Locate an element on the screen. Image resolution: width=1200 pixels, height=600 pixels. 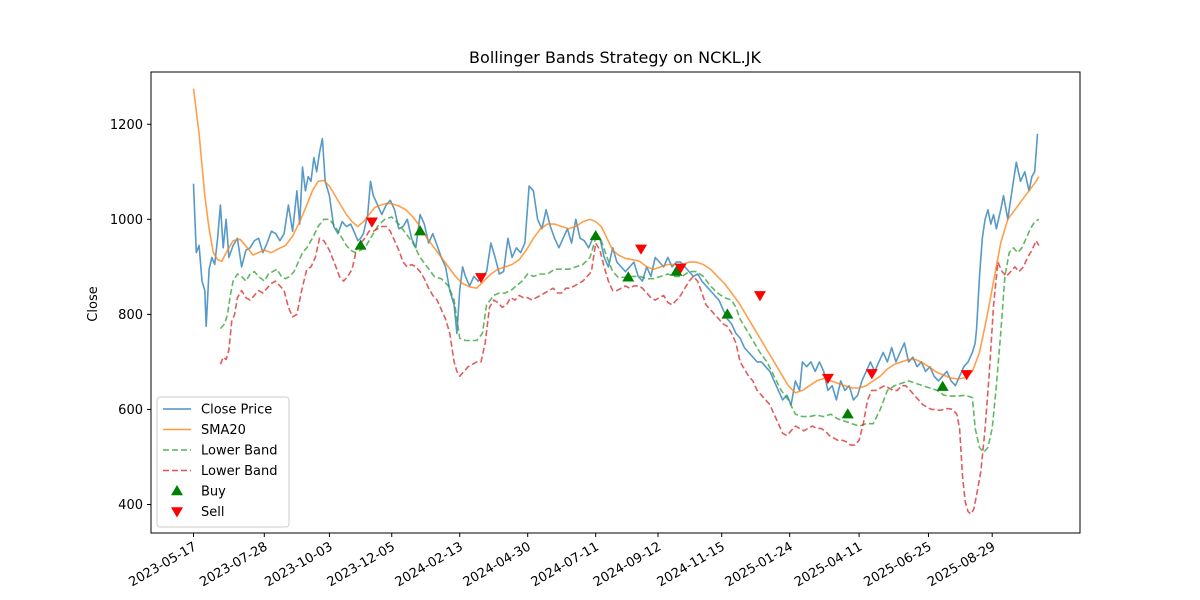
y-tick-label: 1200 is located at coordinates (126, 125).